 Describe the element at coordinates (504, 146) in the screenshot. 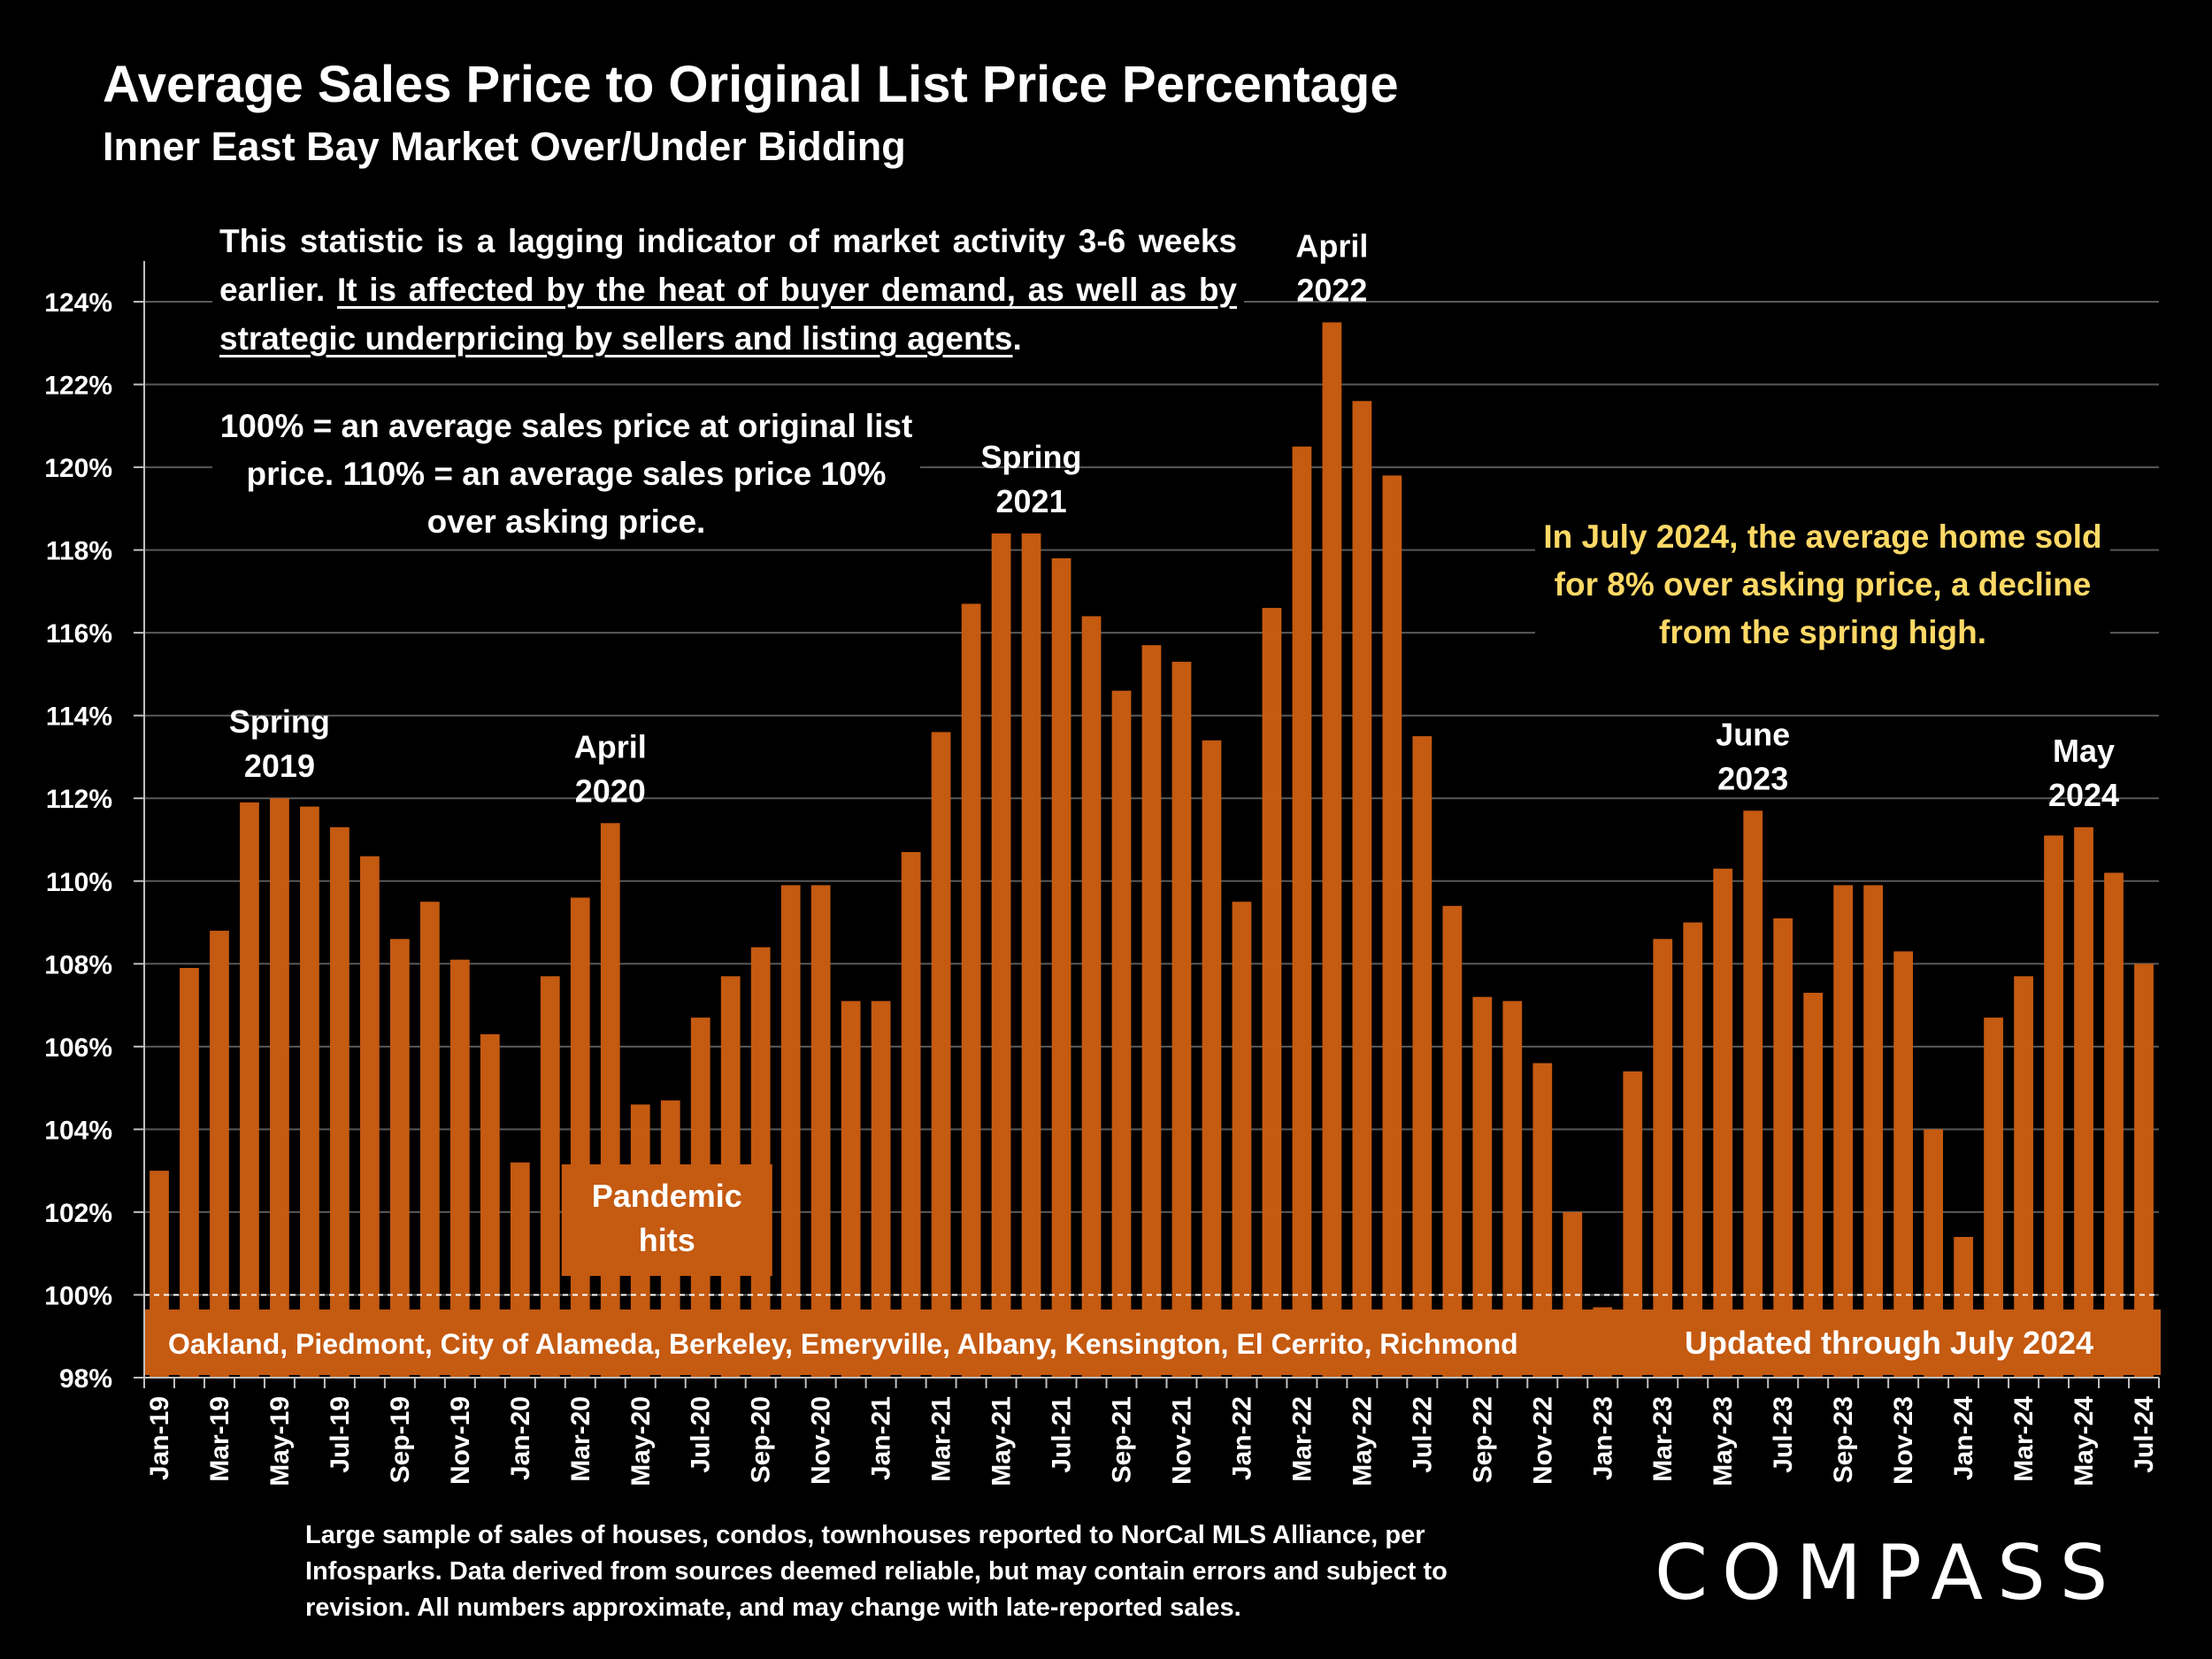

I see `chart-subtitle: Inner East Bay Market Over/Under Bidding` at that location.